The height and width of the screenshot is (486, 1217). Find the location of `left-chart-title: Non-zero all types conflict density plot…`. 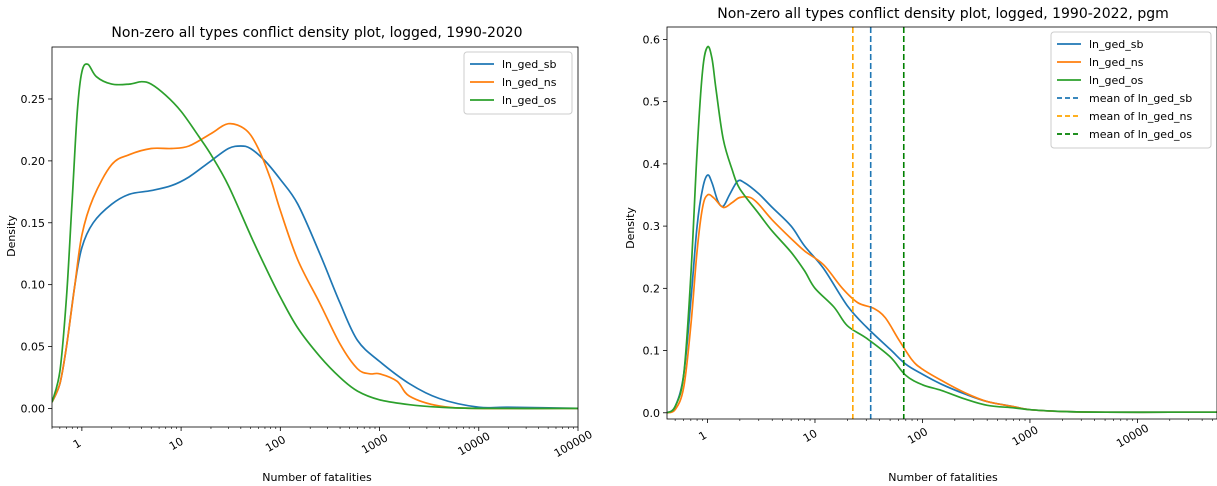

left-chart-title: Non-zero all types conflict density plot… is located at coordinates (316, 33).